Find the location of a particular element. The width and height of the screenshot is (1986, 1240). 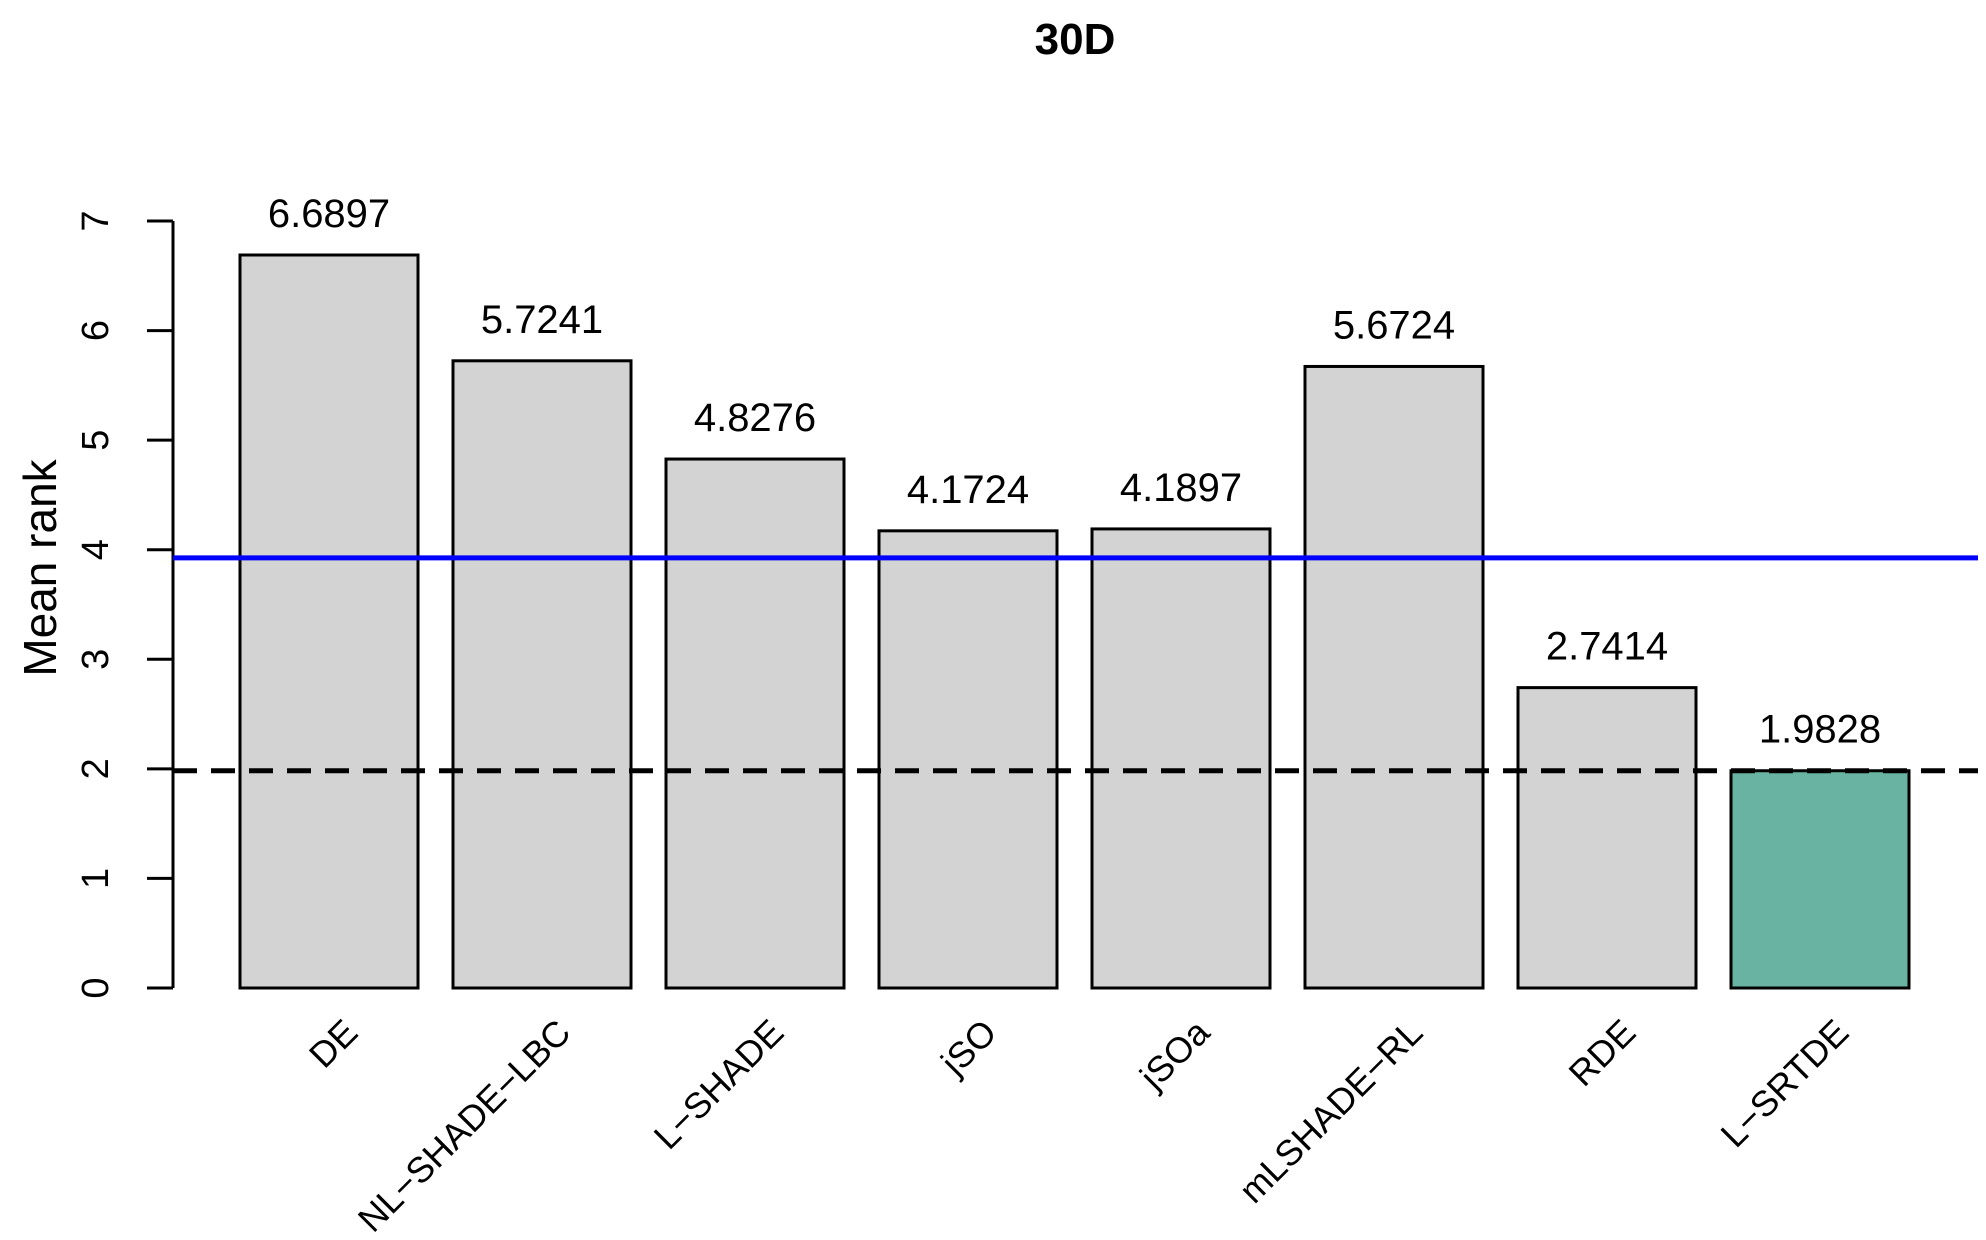

x-tick-label: jSO is located at coordinates (968, 1047).